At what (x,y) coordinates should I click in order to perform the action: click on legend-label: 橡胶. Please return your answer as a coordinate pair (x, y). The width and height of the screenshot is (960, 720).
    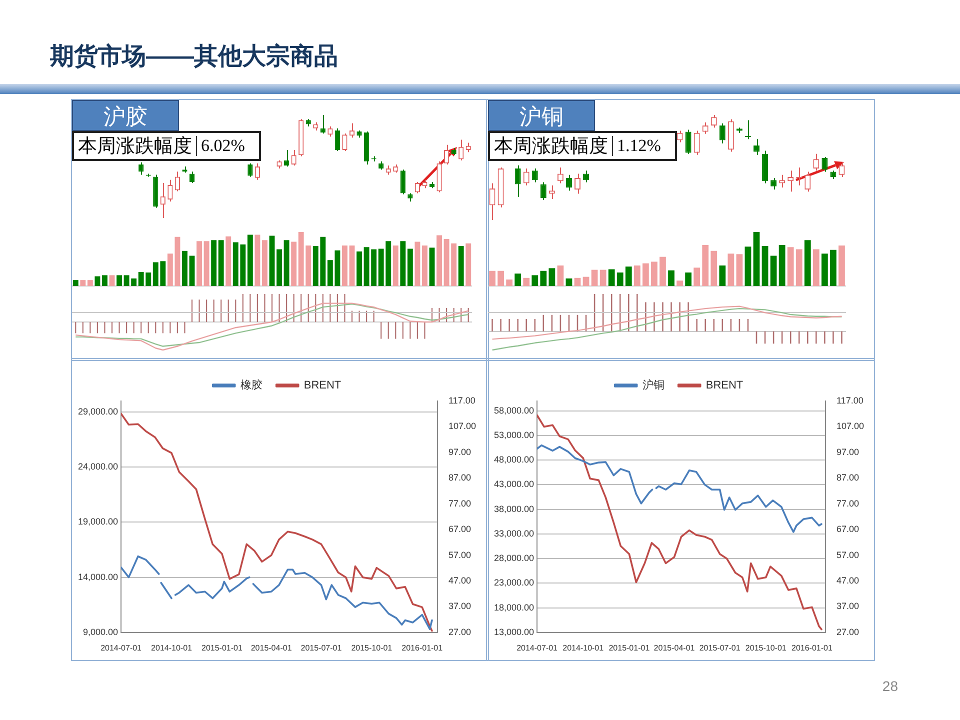
    Looking at the image, I should click on (251, 385).